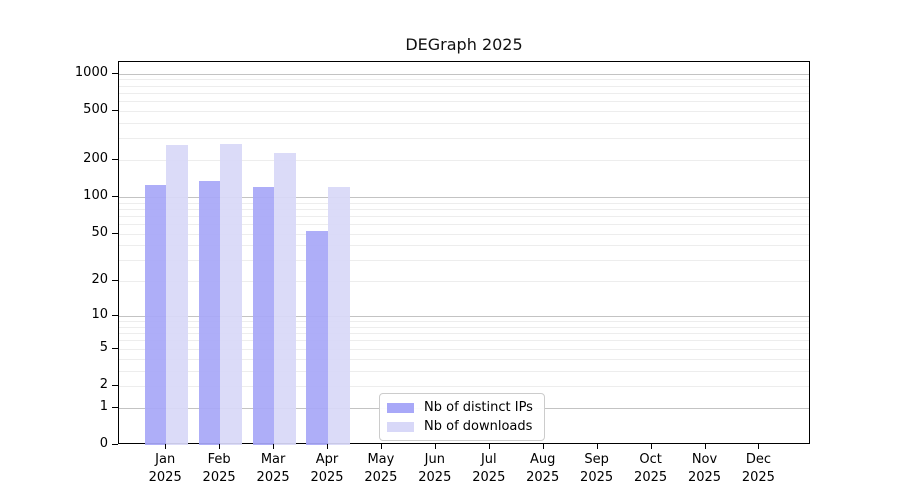  What do you see at coordinates (273, 468) in the screenshot?
I see `x-tick-label: Mar 2025` at bounding box center [273, 468].